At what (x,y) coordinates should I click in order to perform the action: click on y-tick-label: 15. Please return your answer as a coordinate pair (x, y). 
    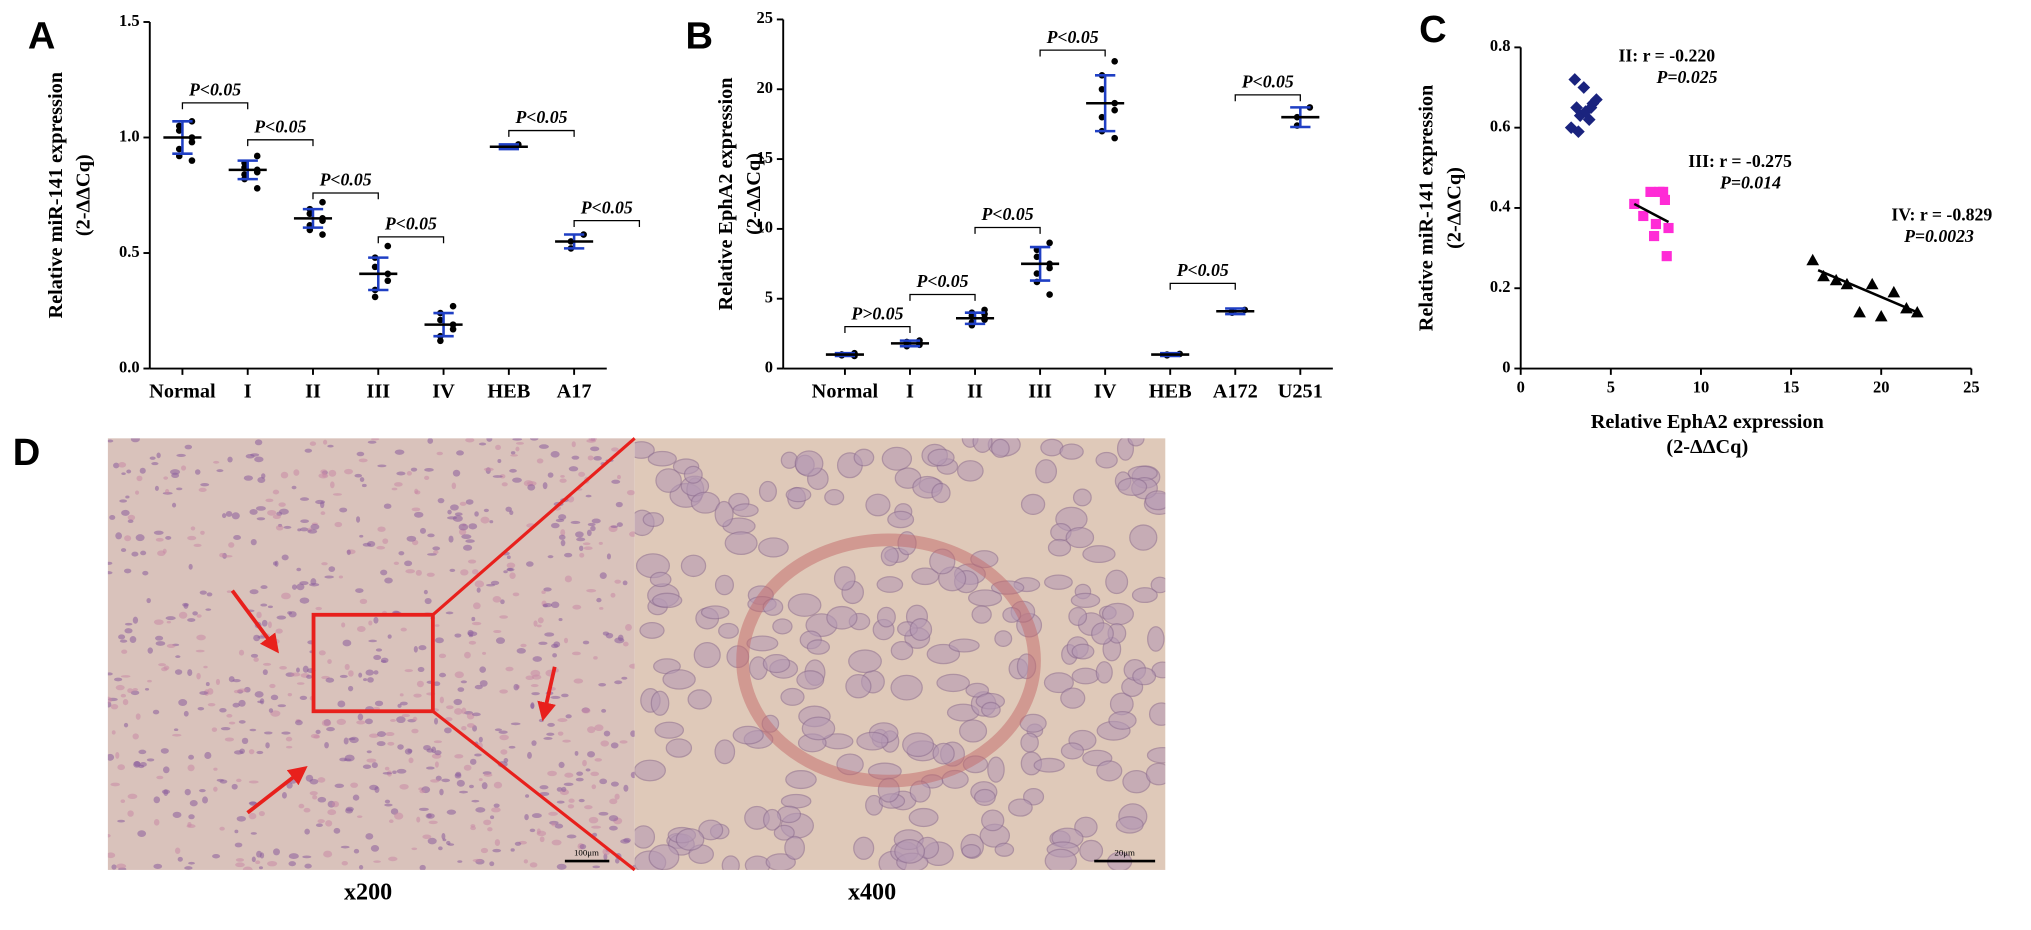
    Looking at the image, I should click on (765, 157).